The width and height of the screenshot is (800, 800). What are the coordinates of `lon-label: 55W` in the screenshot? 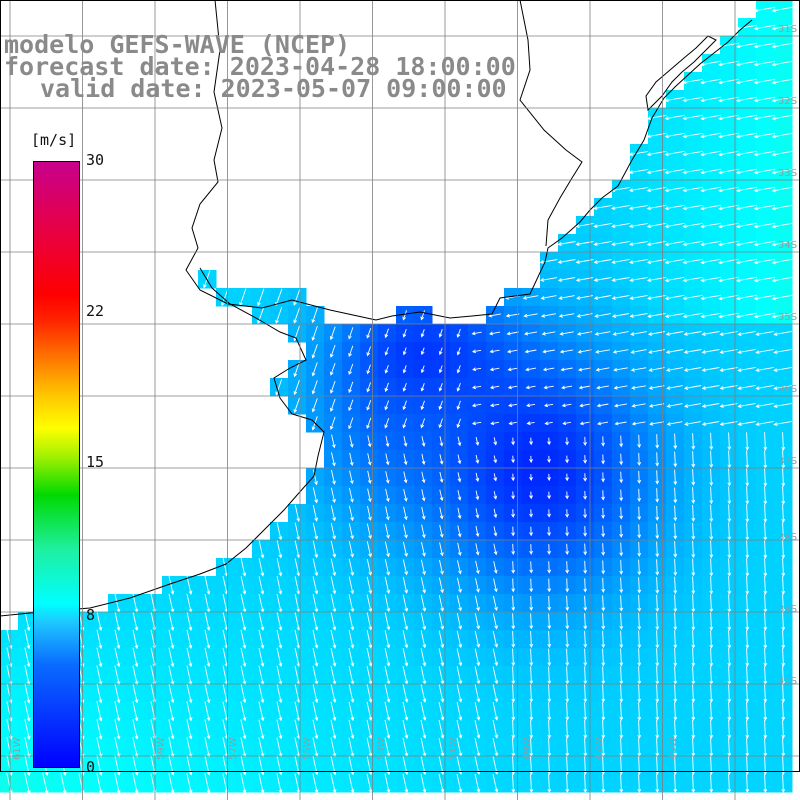 It's located at (307, 748).